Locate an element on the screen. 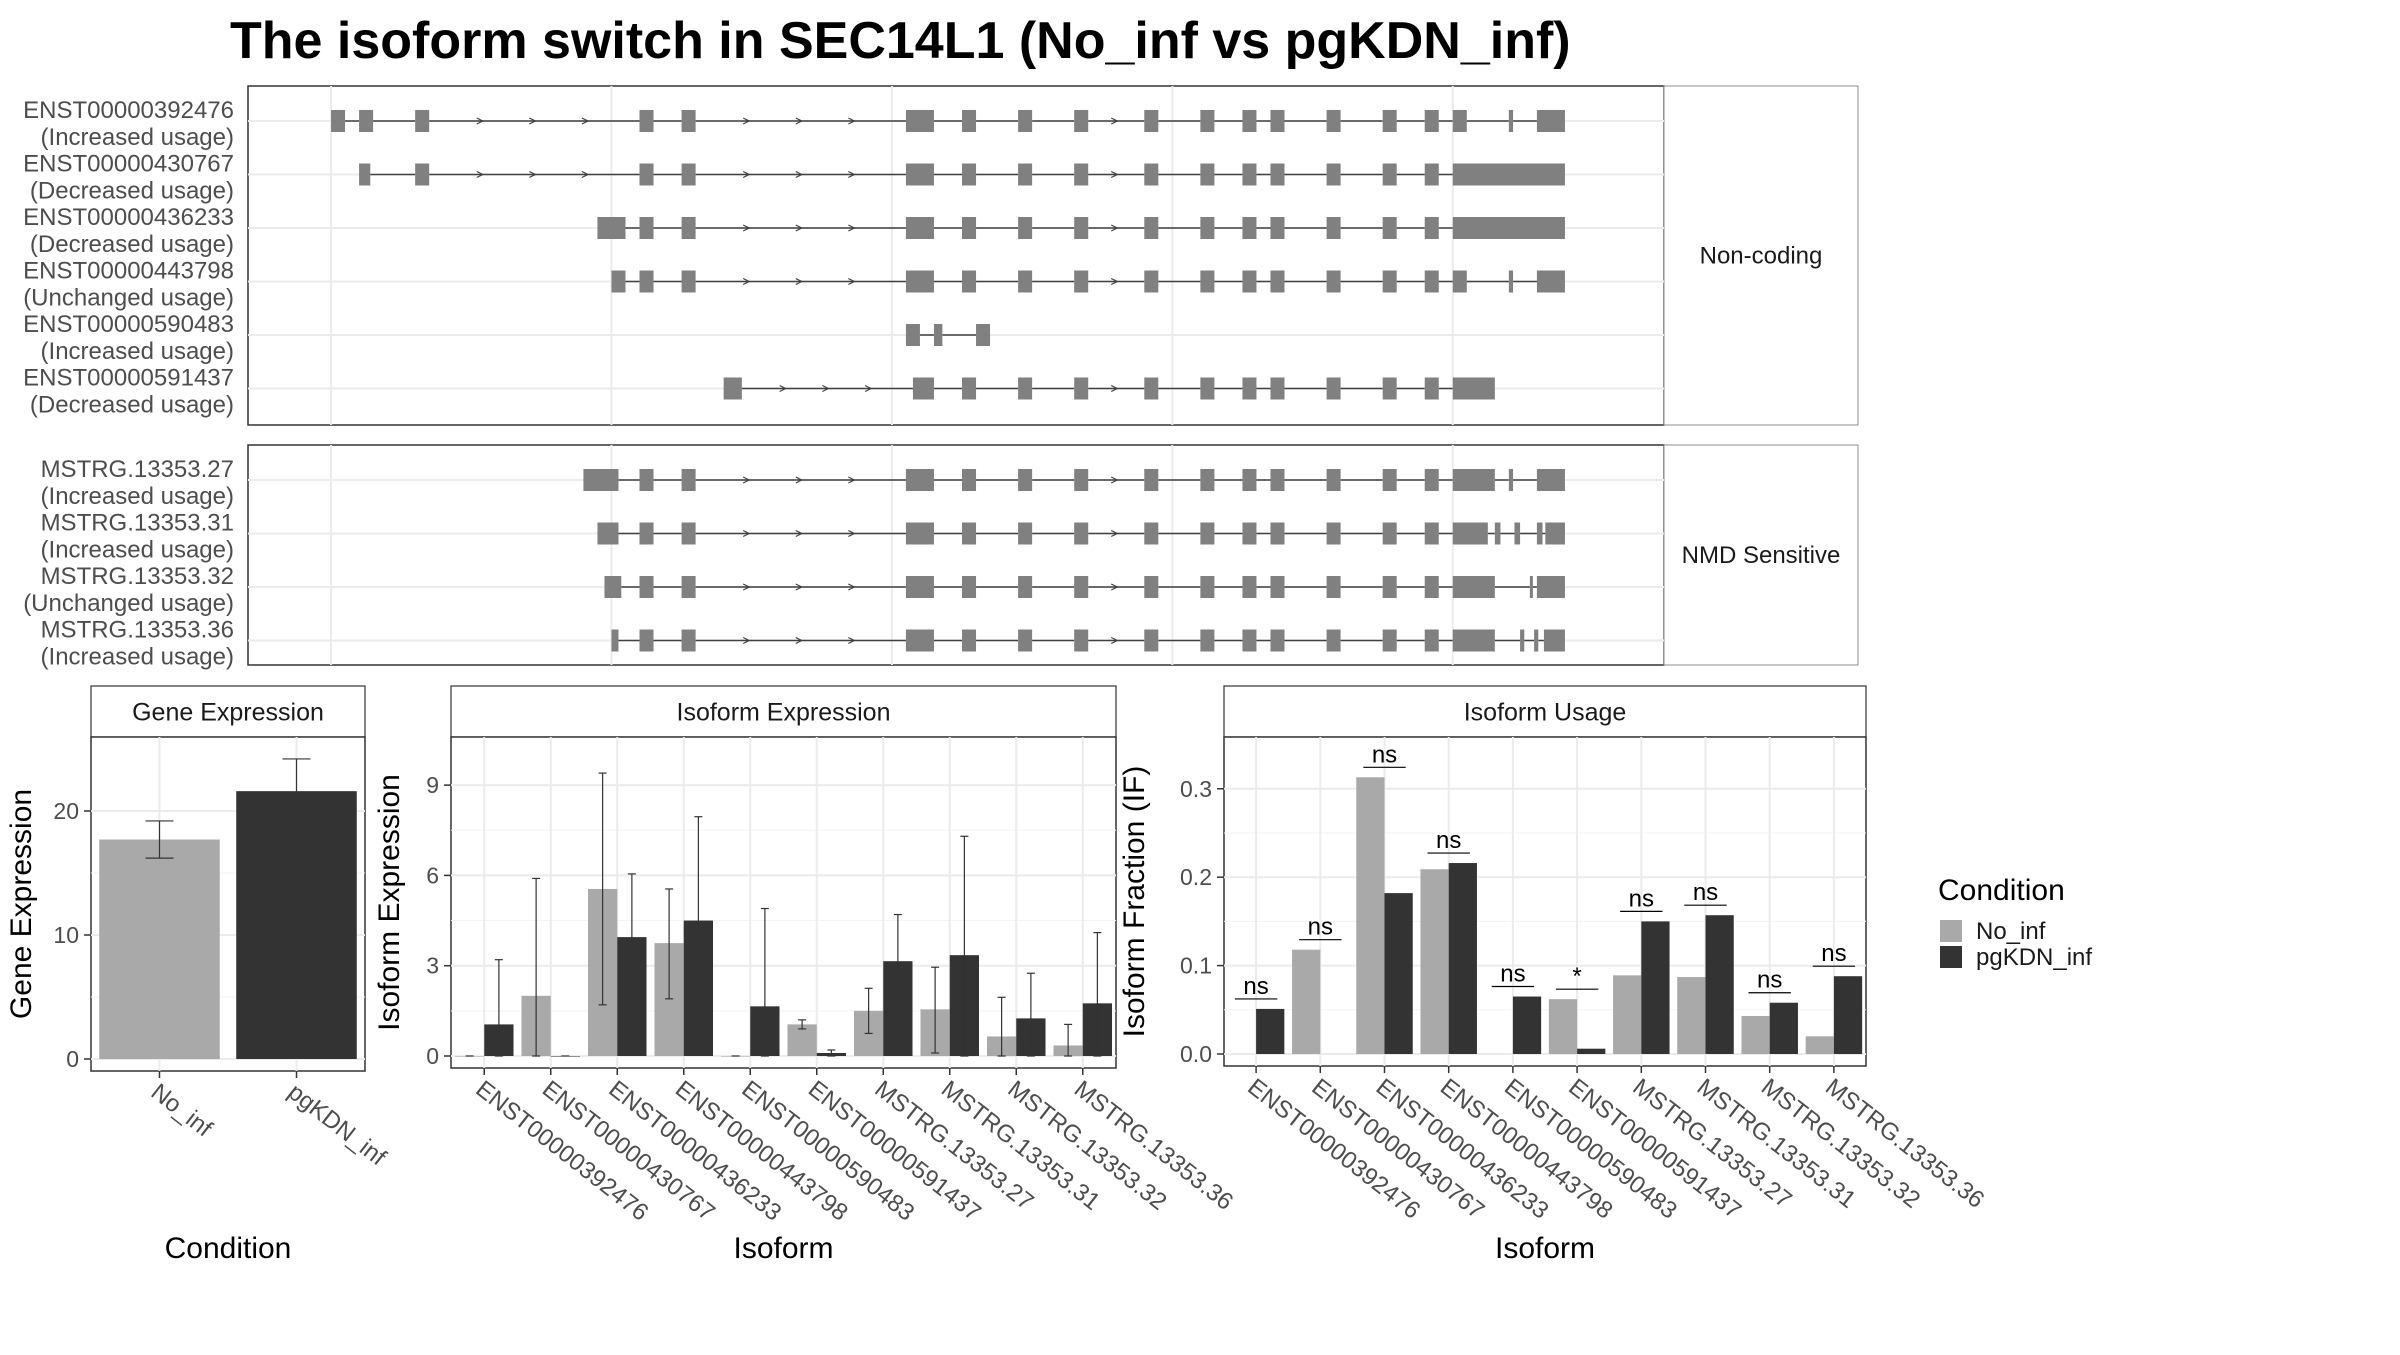  panel-strip-title: Gene Expression is located at coordinates (228, 713).